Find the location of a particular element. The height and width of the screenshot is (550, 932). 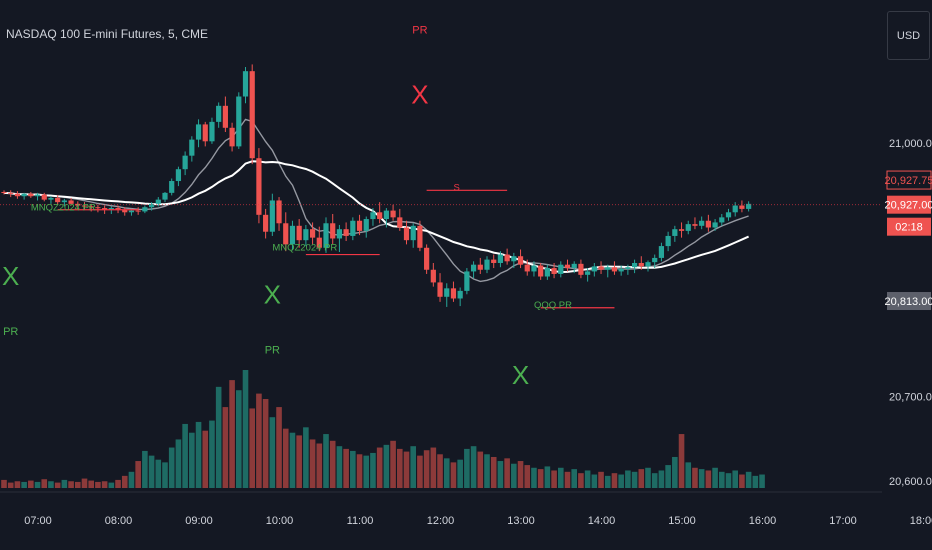

x-tick-label: 15:00 is located at coordinates (682, 521).